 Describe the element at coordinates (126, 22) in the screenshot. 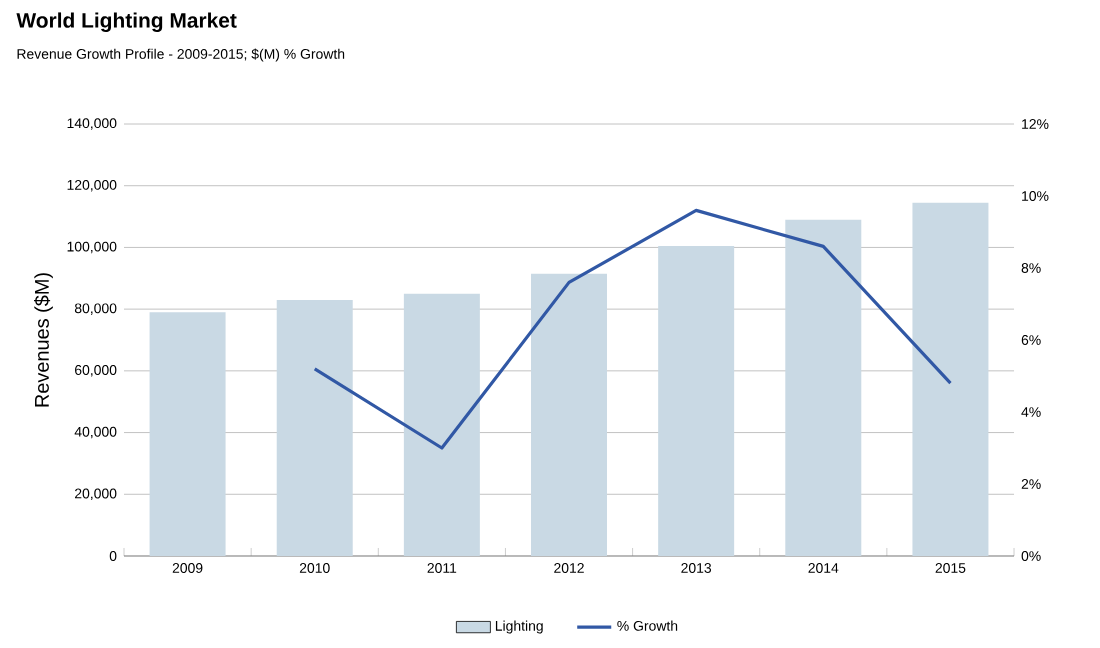

I see `chart-title: World Lighting Market` at that location.